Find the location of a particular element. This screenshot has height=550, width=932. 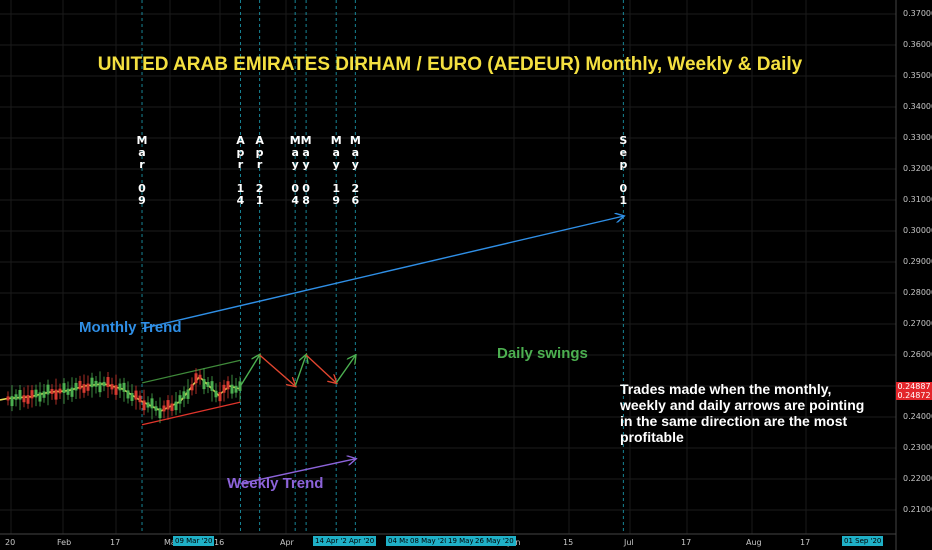

x-date-badge: 04 Ma is located at coordinates (399, 541).